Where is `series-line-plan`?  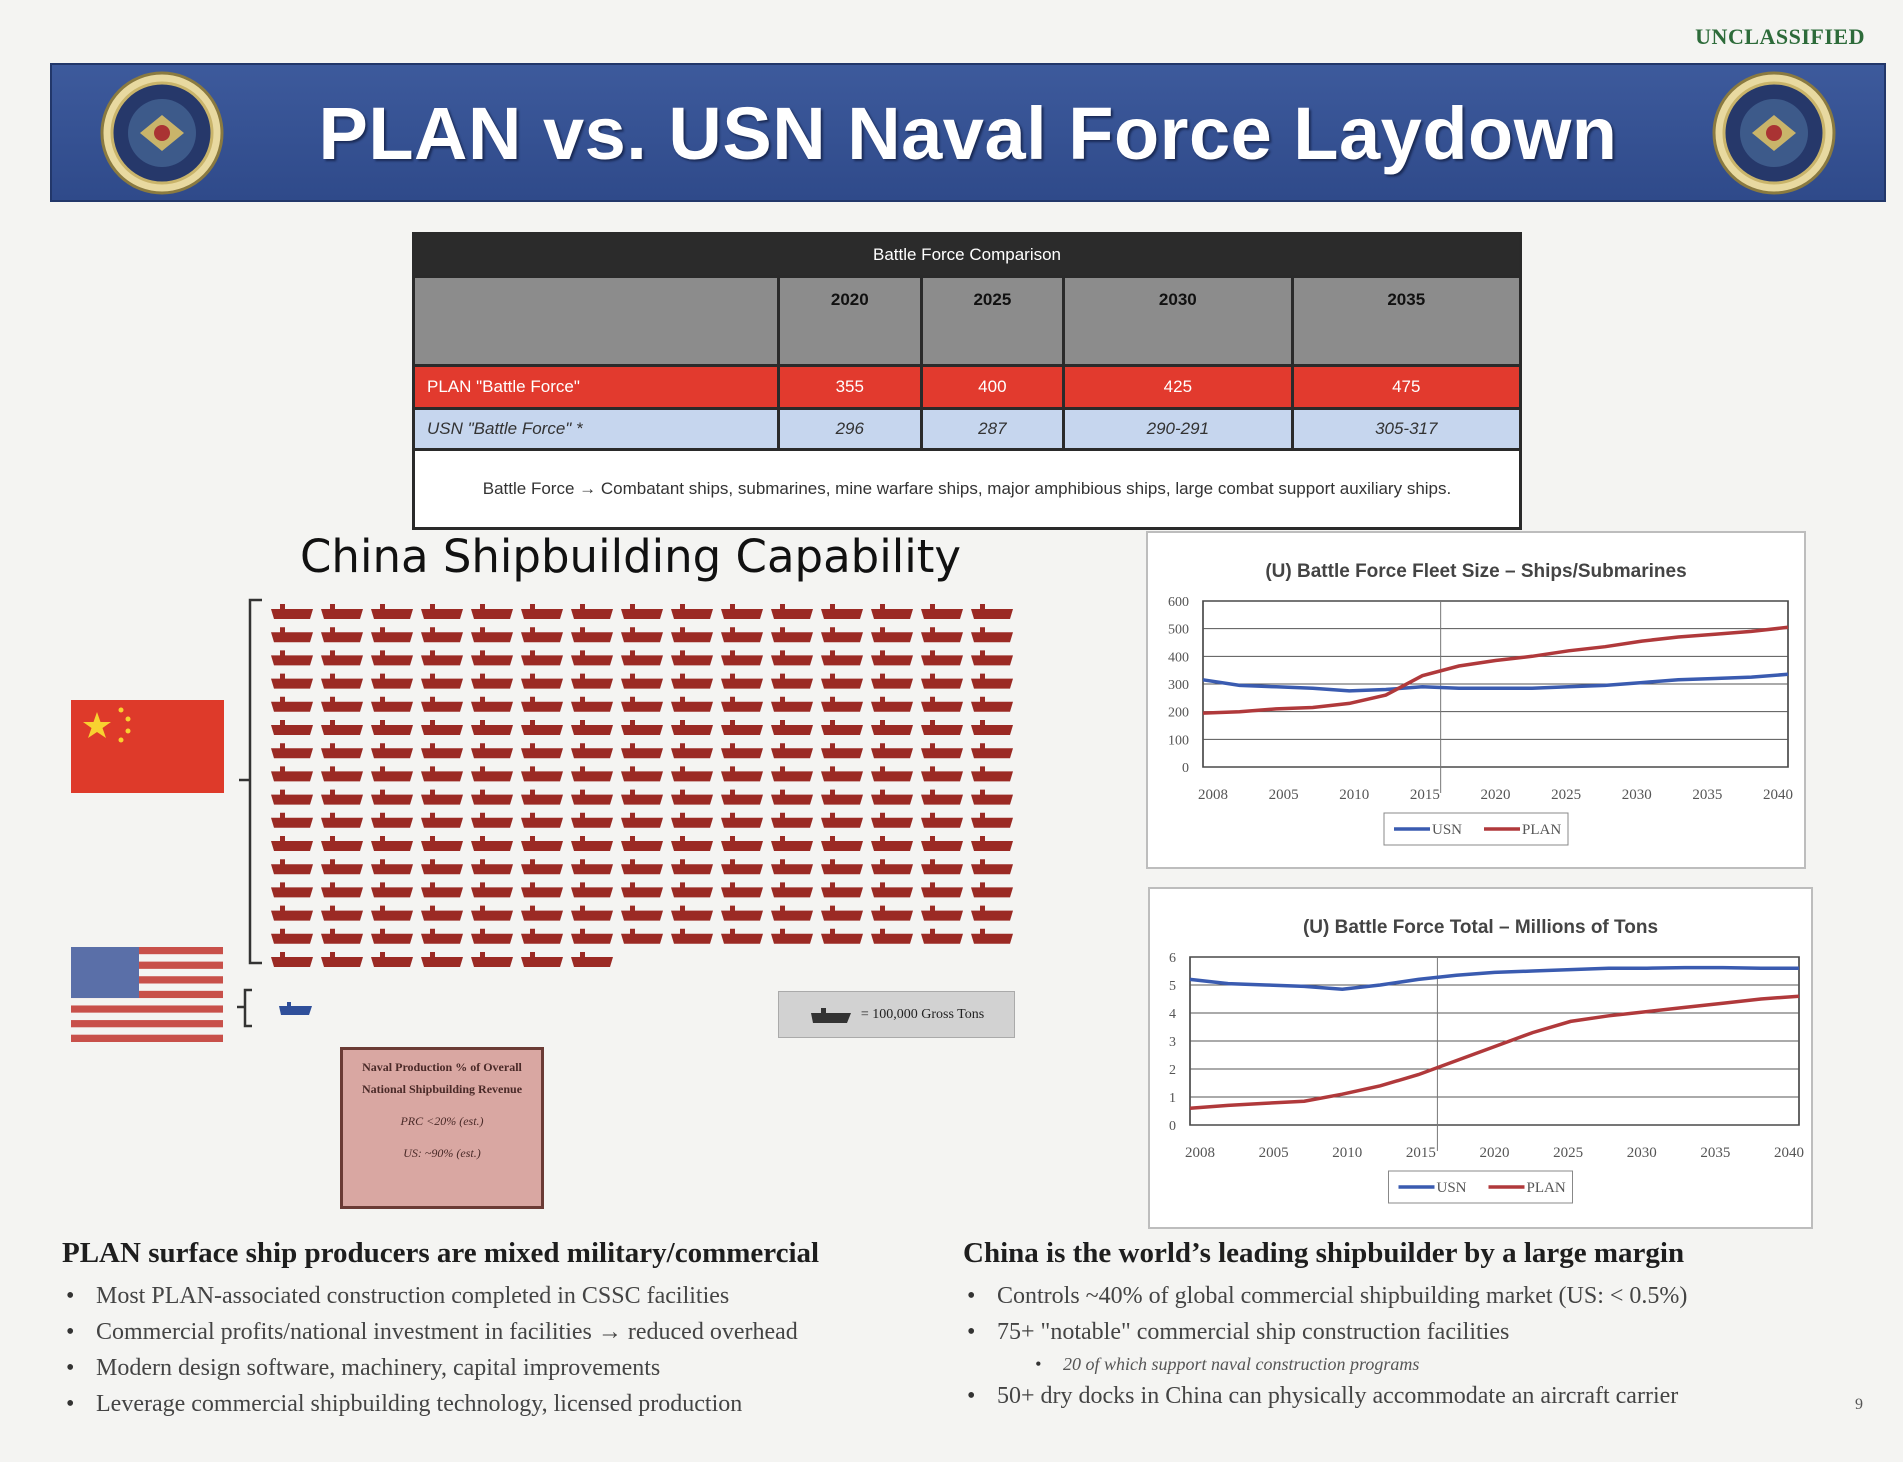 series-line-plan is located at coordinates (1495, 670).